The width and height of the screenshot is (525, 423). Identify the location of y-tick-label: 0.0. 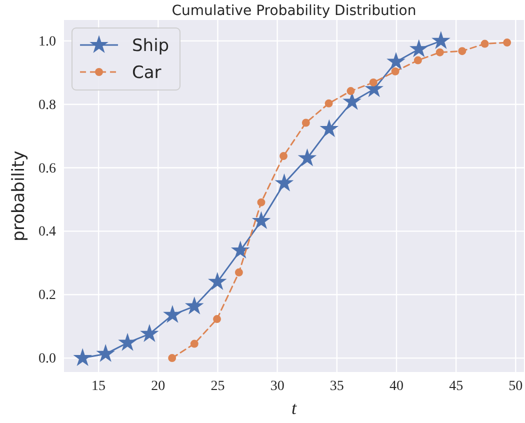
(47, 359).